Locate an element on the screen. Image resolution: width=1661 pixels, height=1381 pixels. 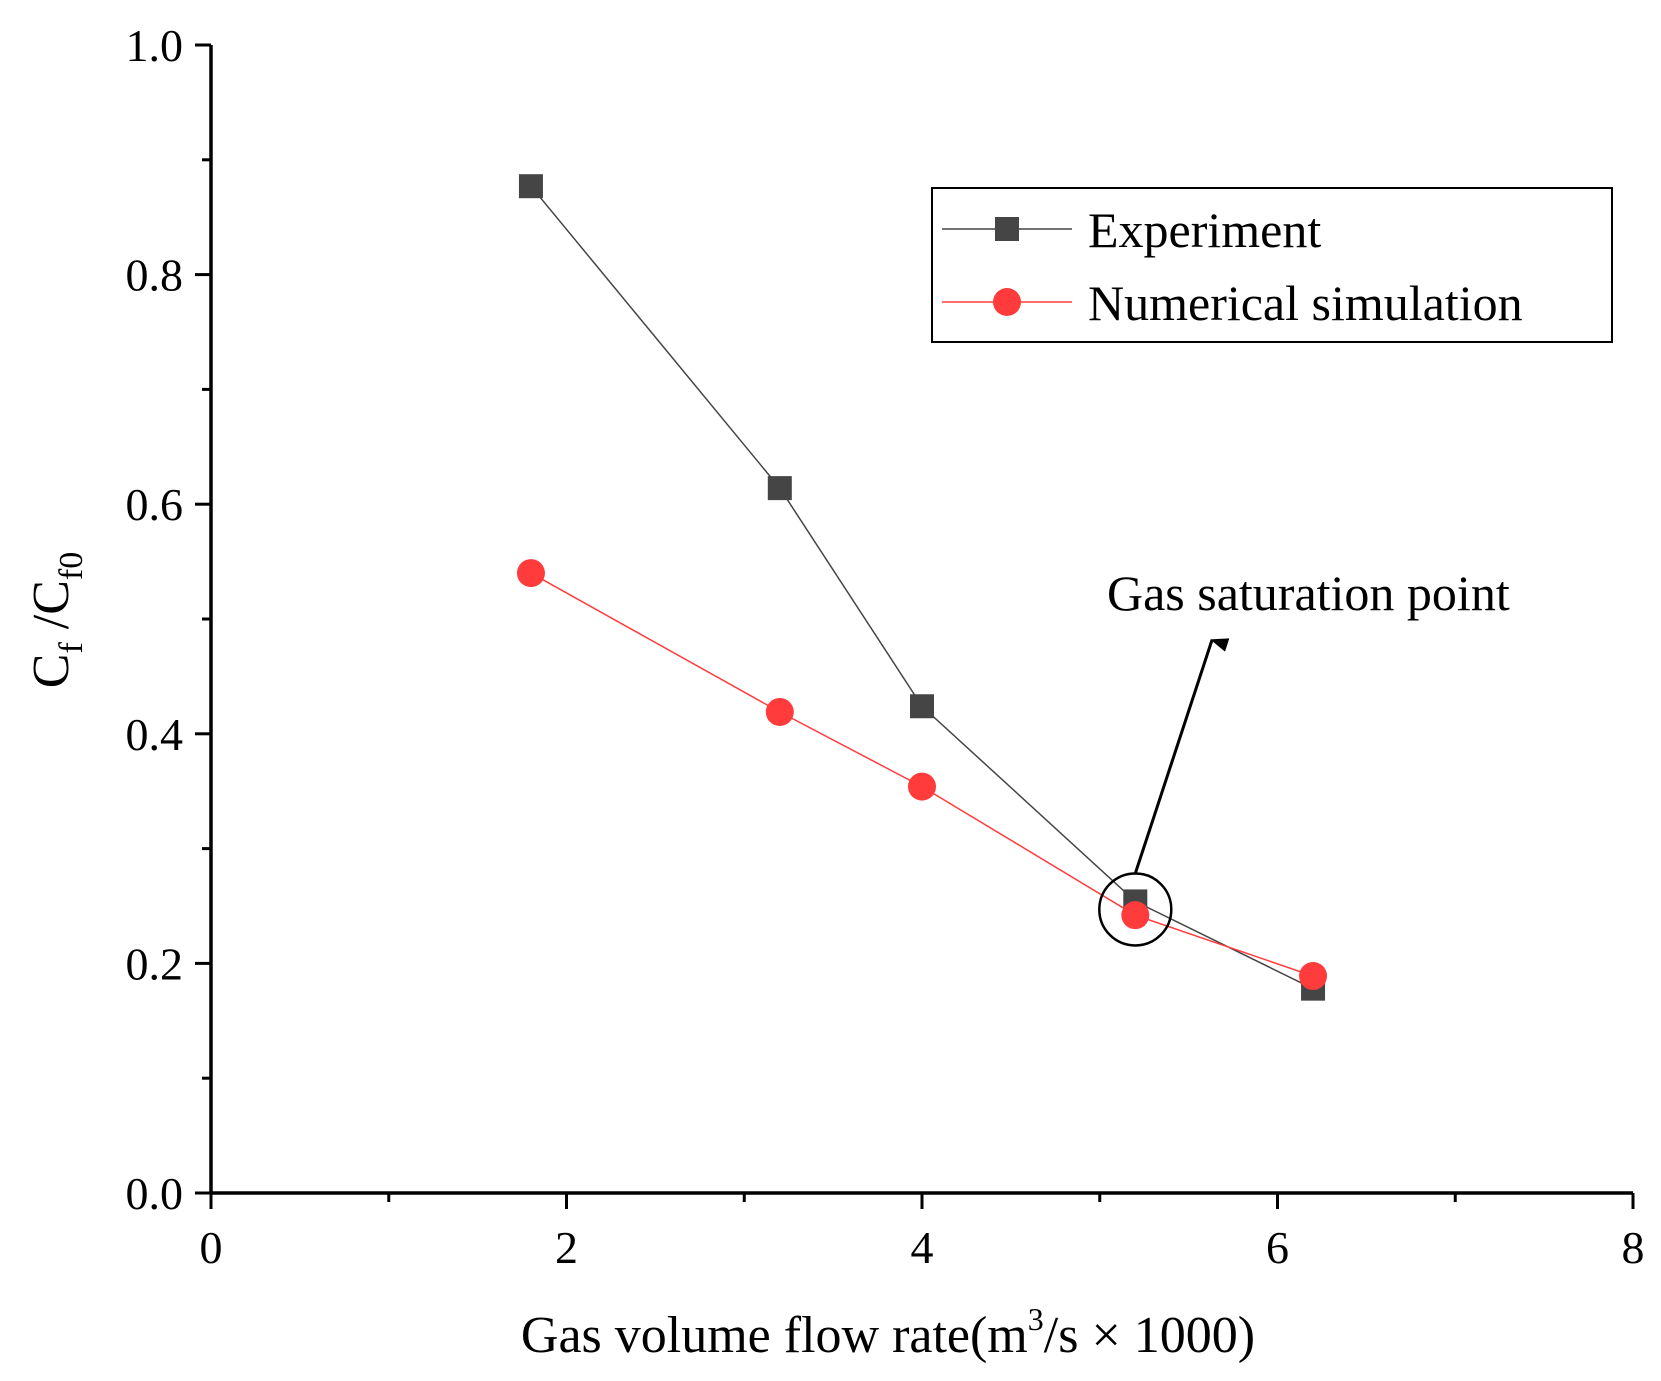
annotation-text: Gas saturation point is located at coordinates (1308, 593).